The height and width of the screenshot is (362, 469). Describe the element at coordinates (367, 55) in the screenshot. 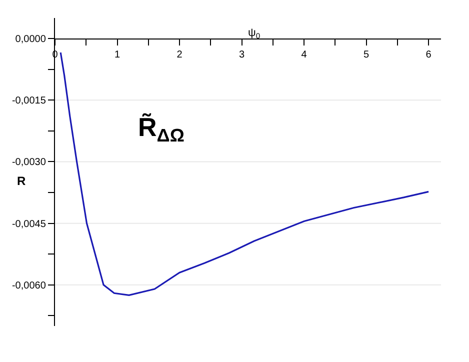

I see `x-tick-label: 5` at that location.